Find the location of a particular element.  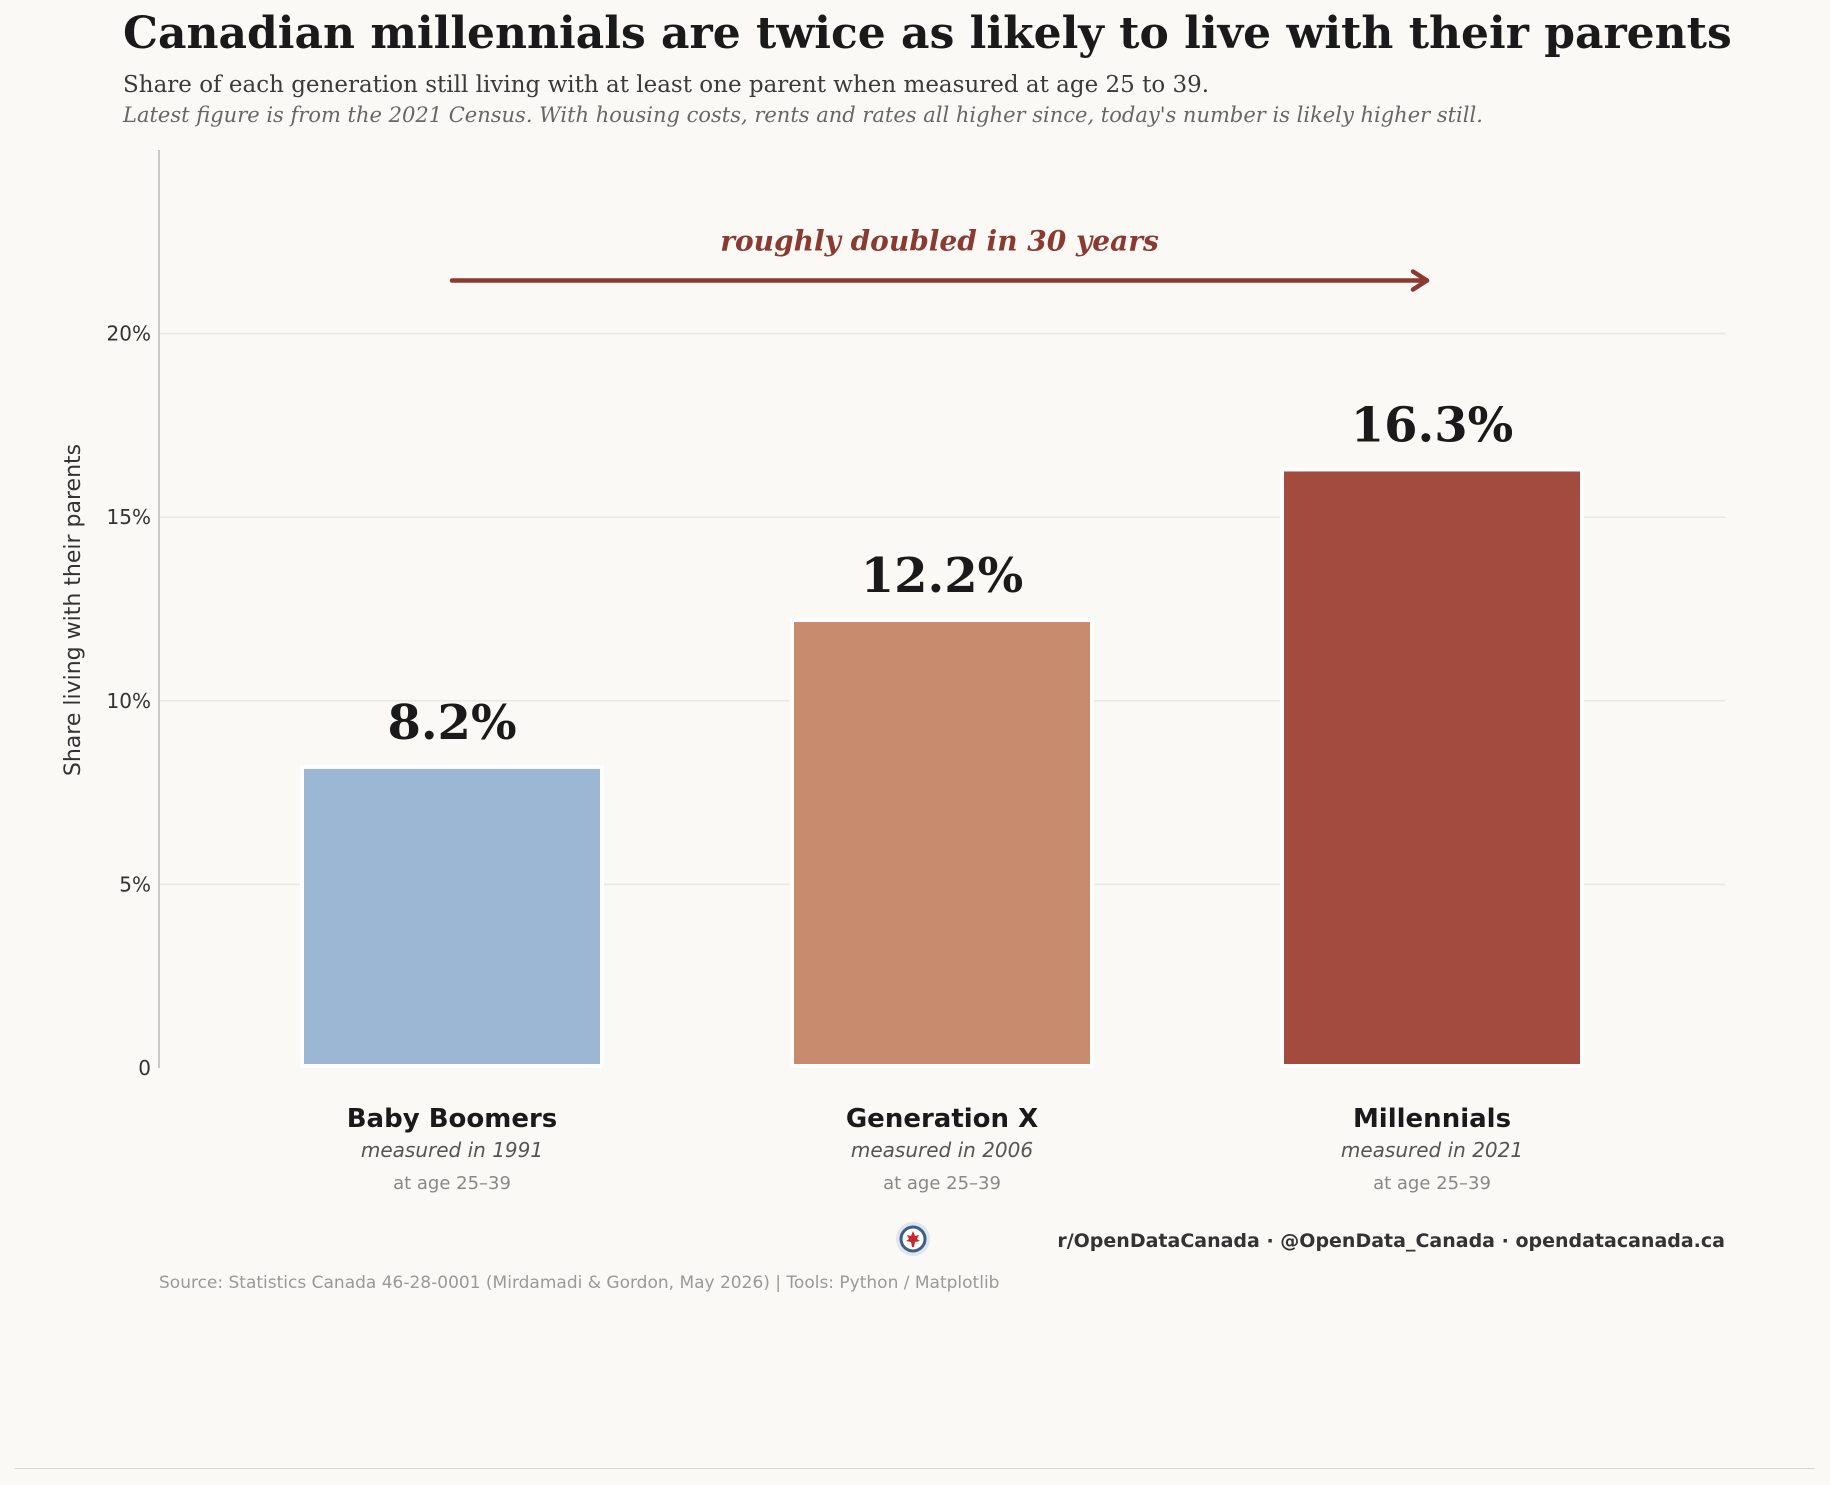

category-sublabel: measured in 1991 is located at coordinates (452, 1150).